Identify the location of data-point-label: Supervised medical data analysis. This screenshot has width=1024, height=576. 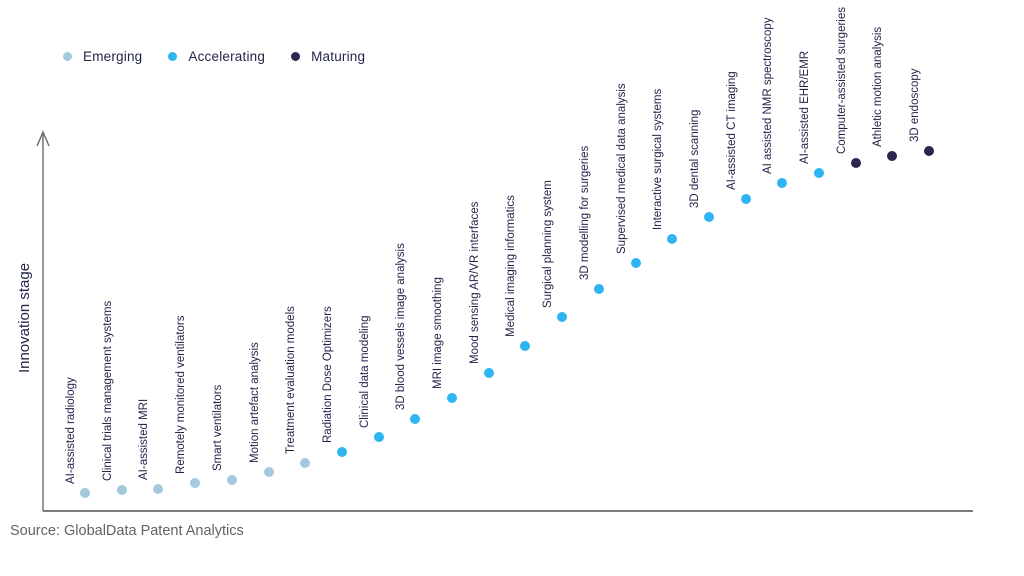
(621, 168).